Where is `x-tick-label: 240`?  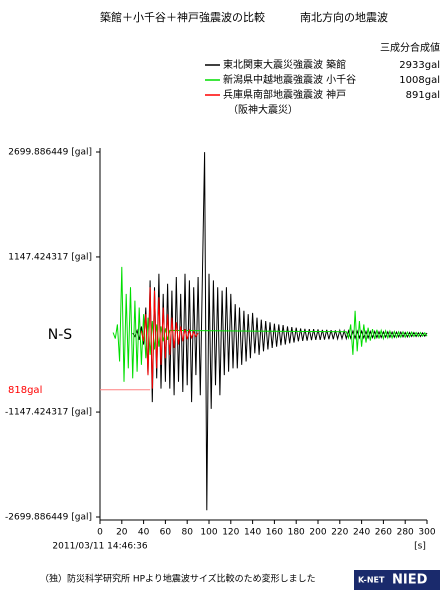
x-tick-label: 240 is located at coordinates (361, 533).